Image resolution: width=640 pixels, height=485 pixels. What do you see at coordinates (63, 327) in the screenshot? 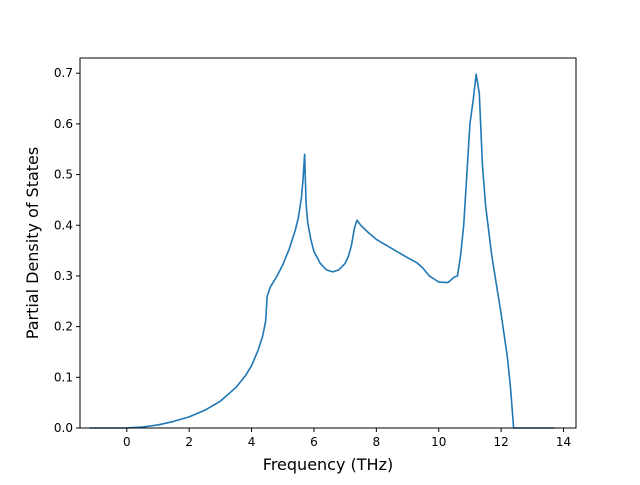
I see `y-tick-label: 0.2` at bounding box center [63, 327].